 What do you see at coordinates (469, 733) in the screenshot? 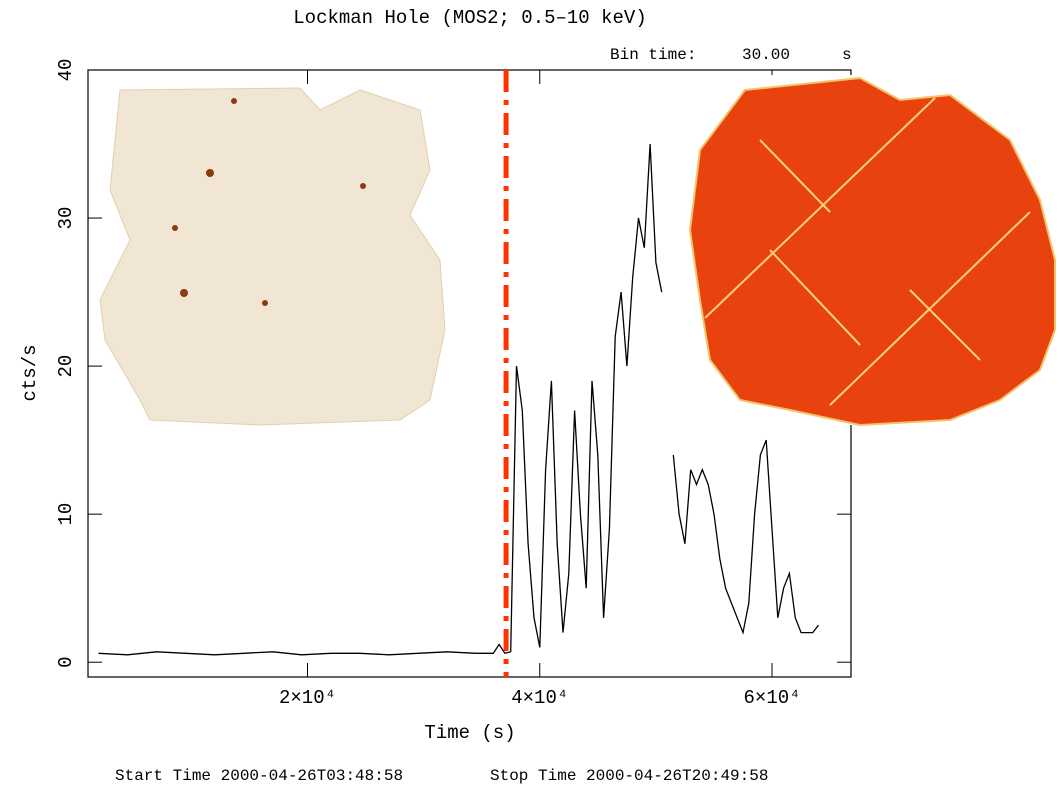
I see `x-axis-label: Time (s)` at bounding box center [469, 733].